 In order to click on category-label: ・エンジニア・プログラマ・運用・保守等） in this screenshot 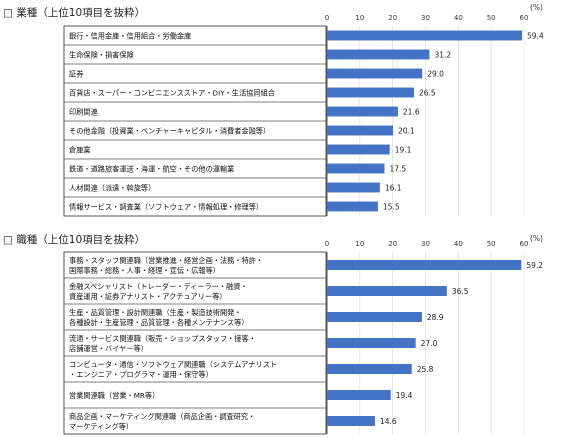, I will do `click(141, 374)`.